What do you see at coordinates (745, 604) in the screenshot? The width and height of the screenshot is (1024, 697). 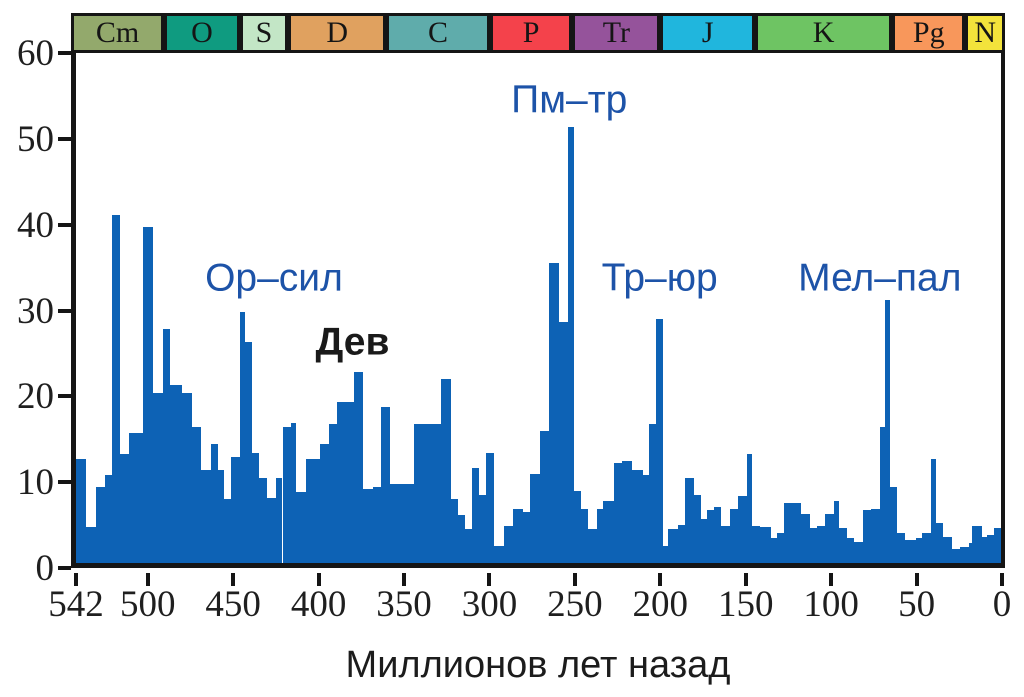 I see `x-tick-label: 150` at bounding box center [745, 604].